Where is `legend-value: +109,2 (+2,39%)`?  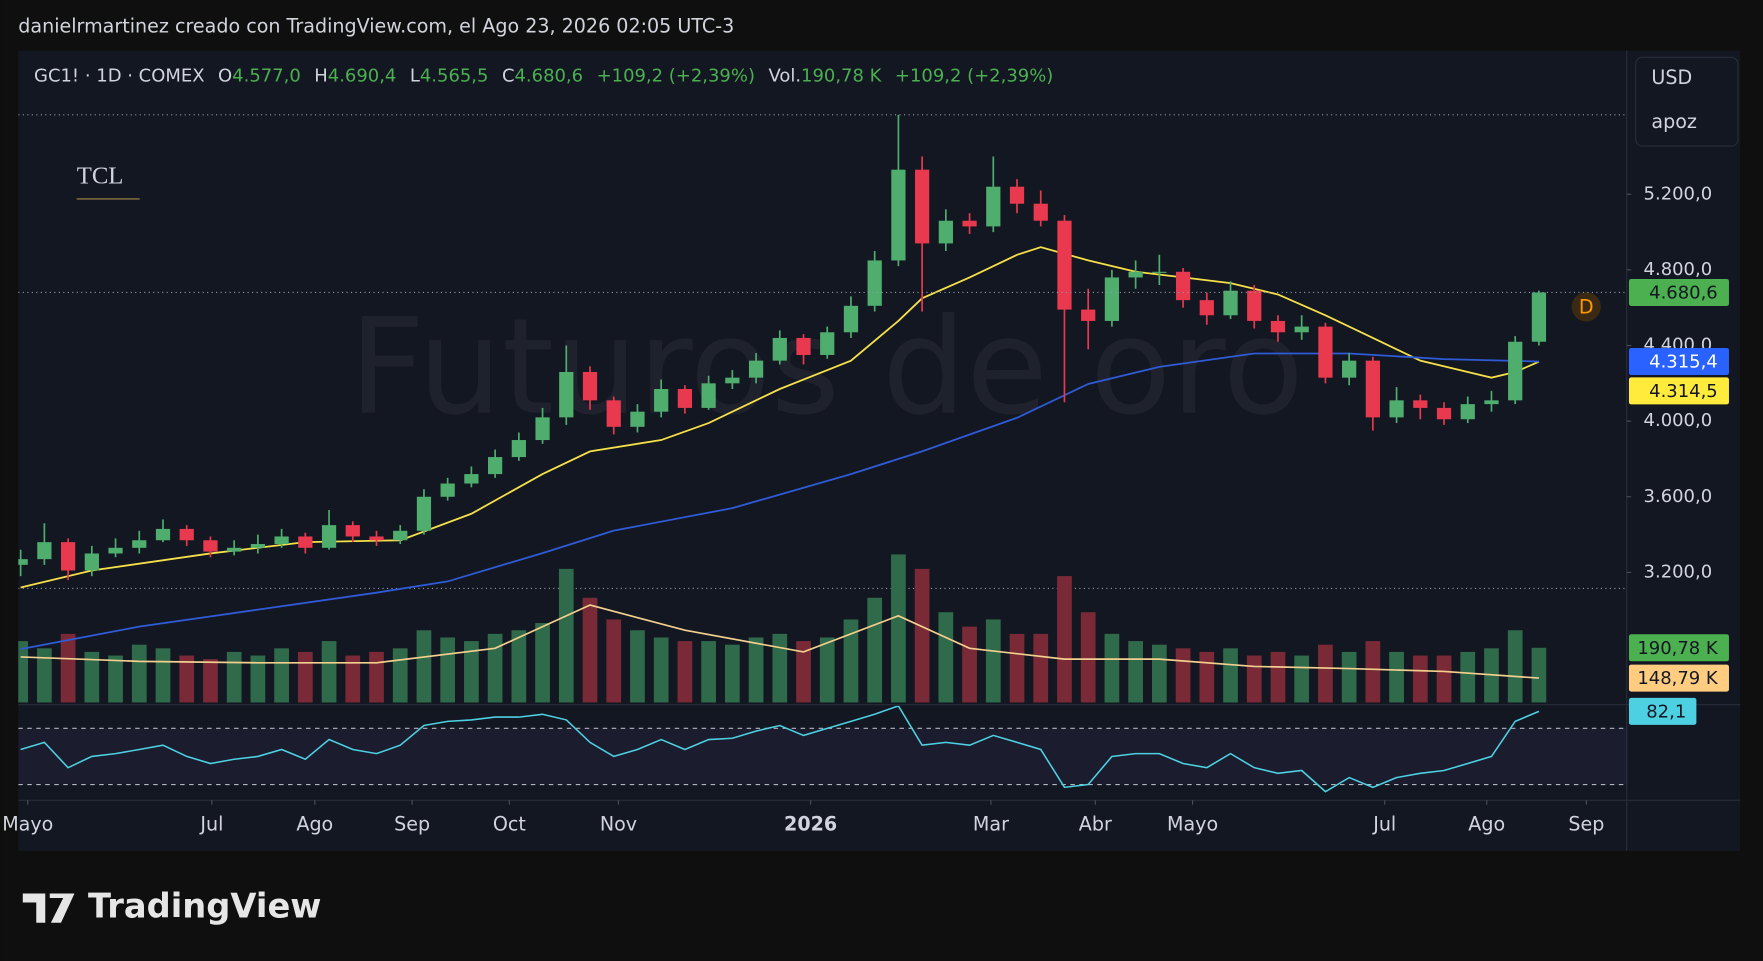 legend-value: +109,2 (+2,39%) is located at coordinates (974, 75).